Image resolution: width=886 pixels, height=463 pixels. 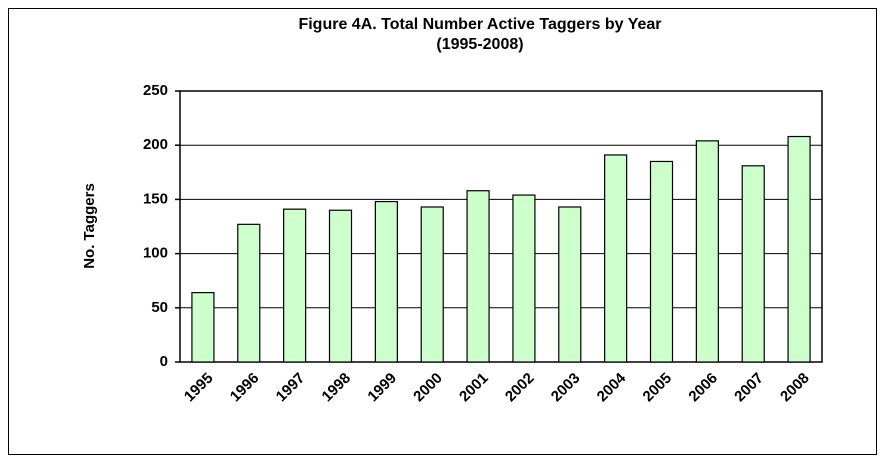 What do you see at coordinates (89, 226) in the screenshot?
I see `y-axis-label: No. Taggers` at bounding box center [89, 226].